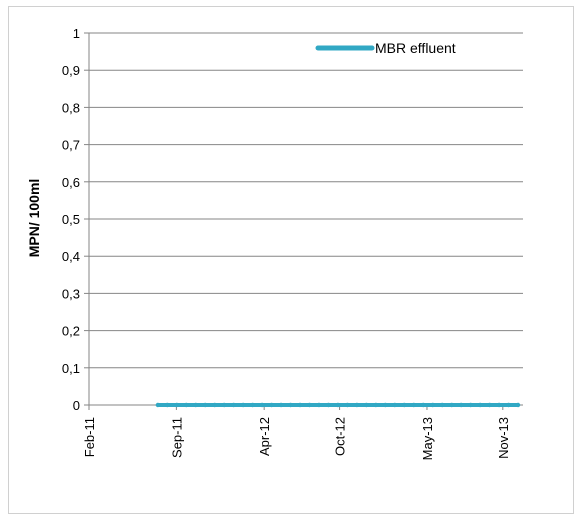 Image resolution: width=583 pixels, height=522 pixels. I want to click on y-tick-label: 0,6, so click(71, 182).